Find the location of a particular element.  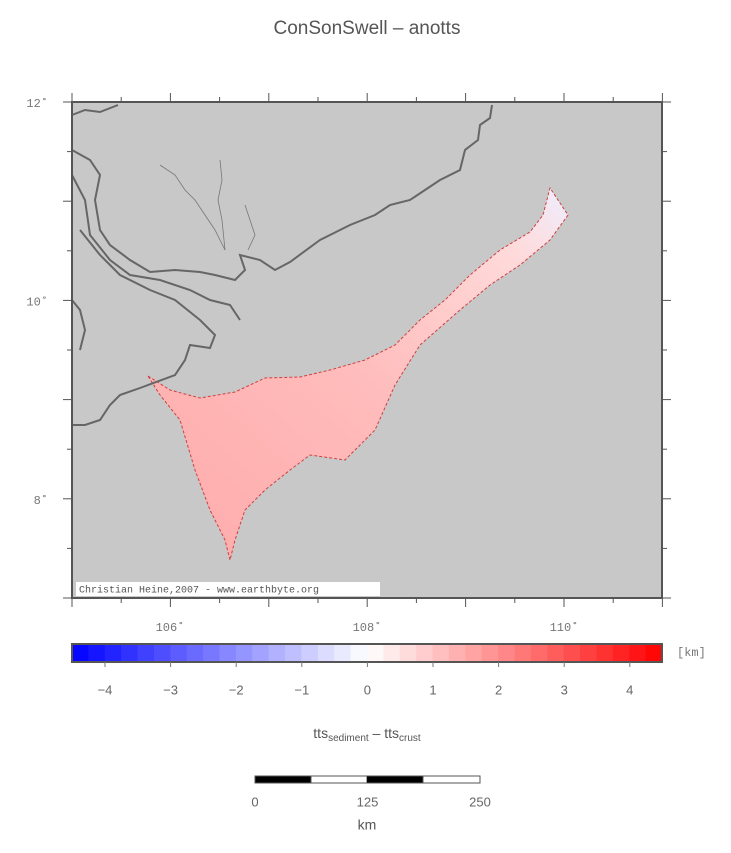

colorbar-tick-label: 3 is located at coordinates (564, 689).